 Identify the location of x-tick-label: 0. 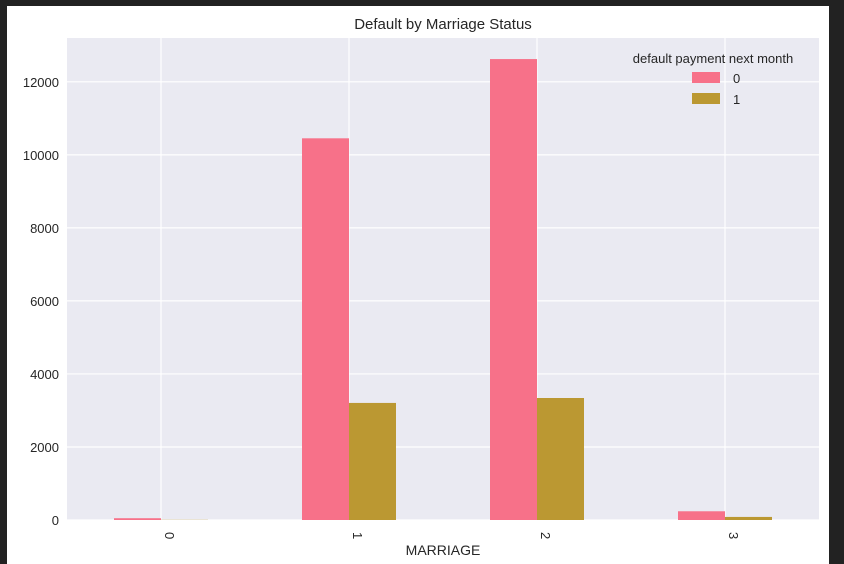
(169, 535).